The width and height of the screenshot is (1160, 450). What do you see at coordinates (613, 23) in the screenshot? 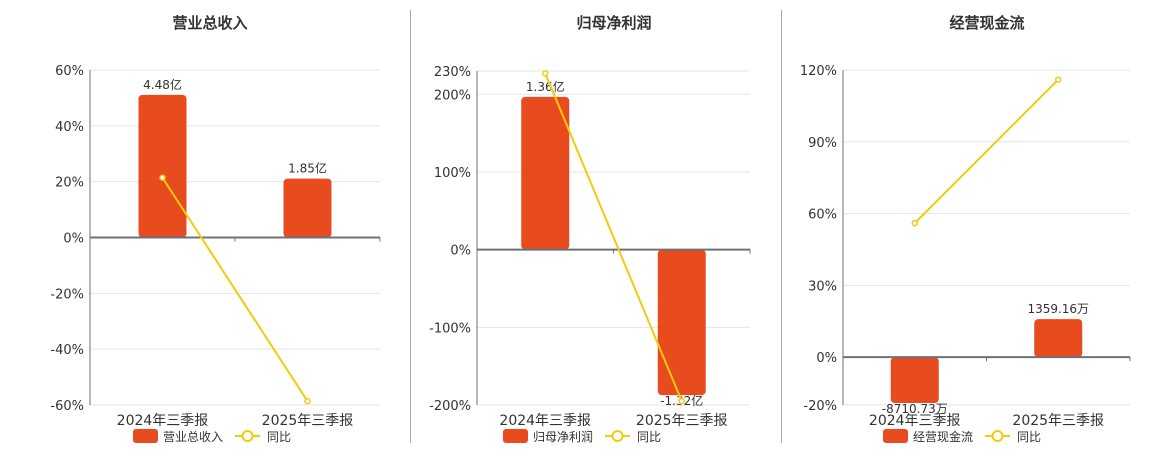
I see `chart-title: 归母净利润` at bounding box center [613, 23].